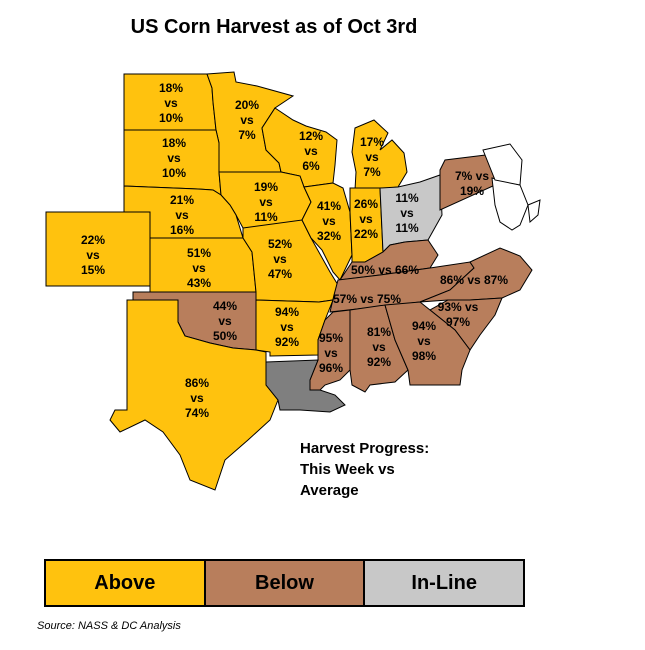 This screenshot has height=650, width=645. I want to click on state-texas, so click(194, 395).